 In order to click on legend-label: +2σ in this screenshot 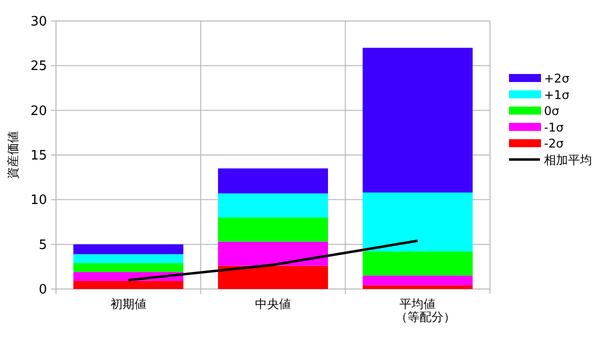, I will do `click(557, 79)`.